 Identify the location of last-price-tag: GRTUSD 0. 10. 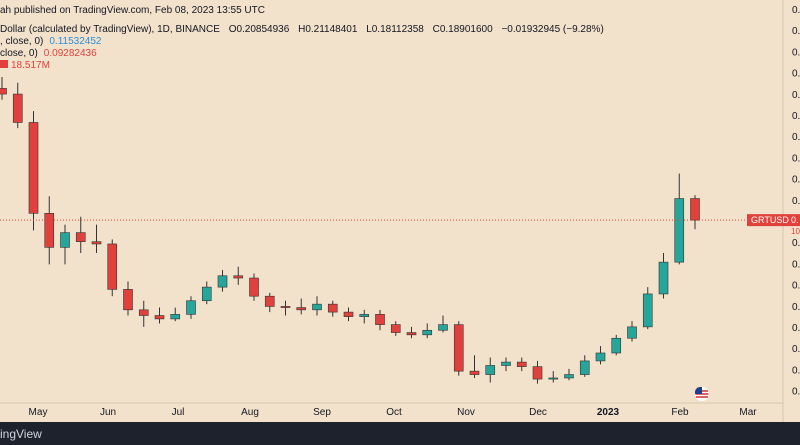
(773, 225).